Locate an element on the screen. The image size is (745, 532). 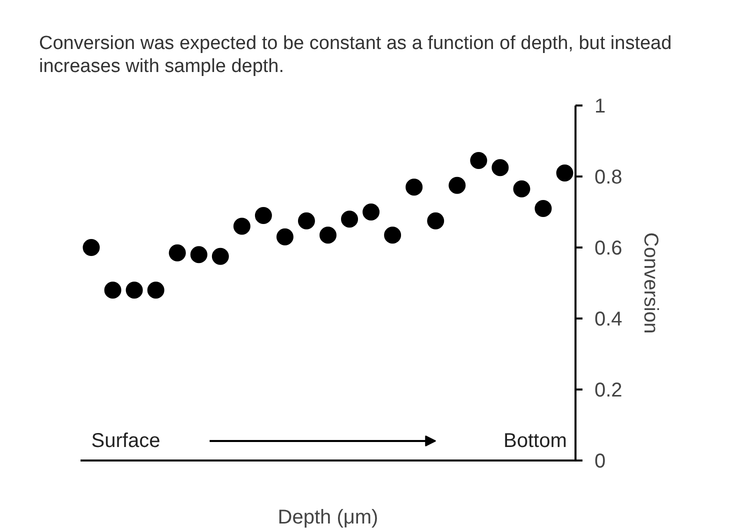
annotation: Surface is located at coordinates (125, 441).